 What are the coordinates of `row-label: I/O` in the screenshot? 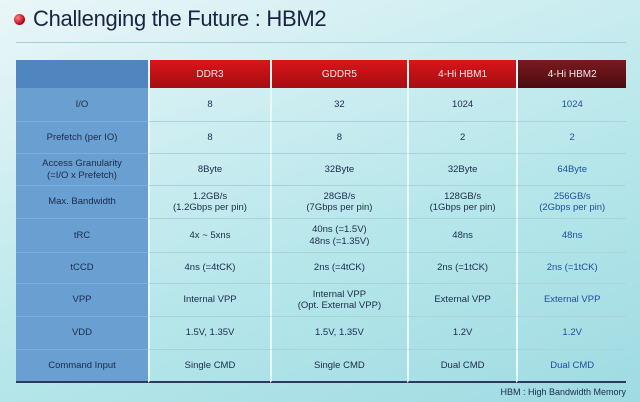 It's located at (82, 105).